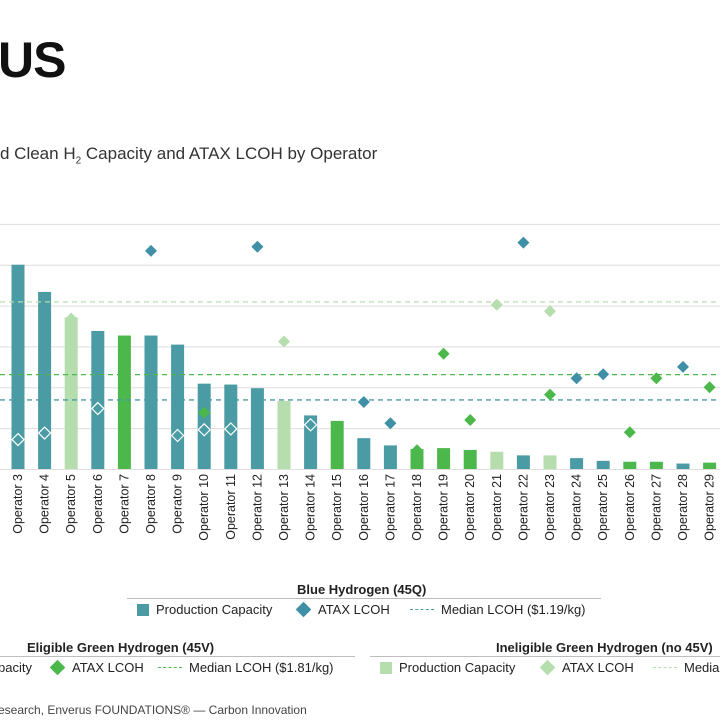 Image resolution: width=720 pixels, height=720 pixels. I want to click on legend-blue-median-label: Median LCOH ($1.19/kg), so click(513, 609).